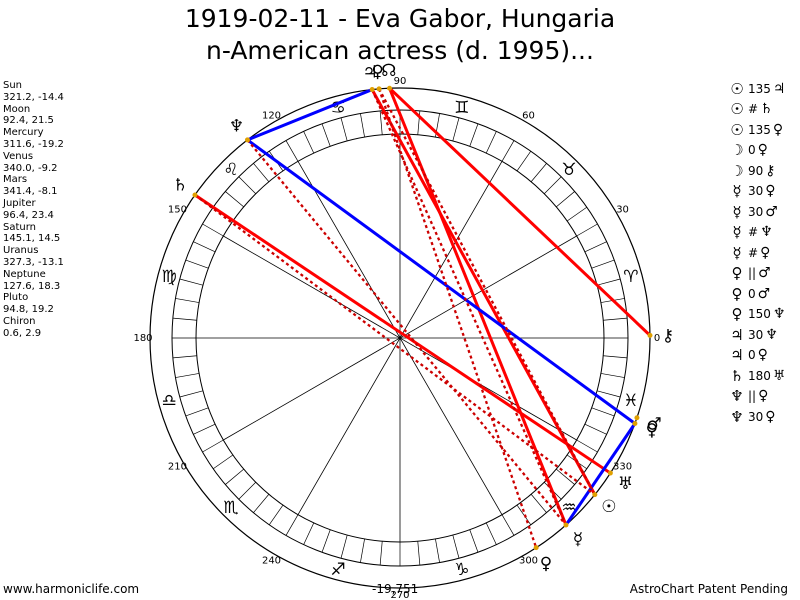  What do you see at coordinates (28, 310) in the screenshot?
I see `planet-coords: 94.8, 19.2` at bounding box center [28, 310].